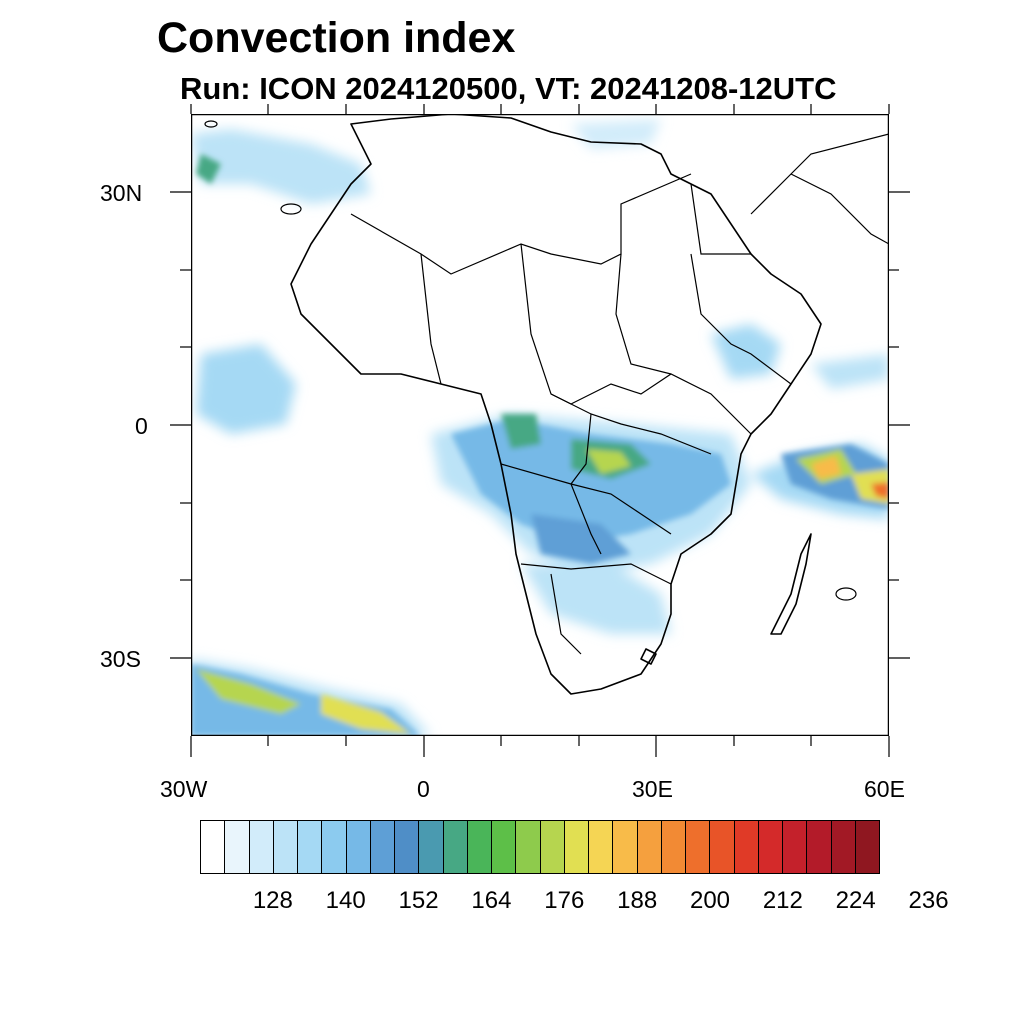  What do you see at coordinates (272, 900) in the screenshot?
I see `colorbar-label: 128` at bounding box center [272, 900].